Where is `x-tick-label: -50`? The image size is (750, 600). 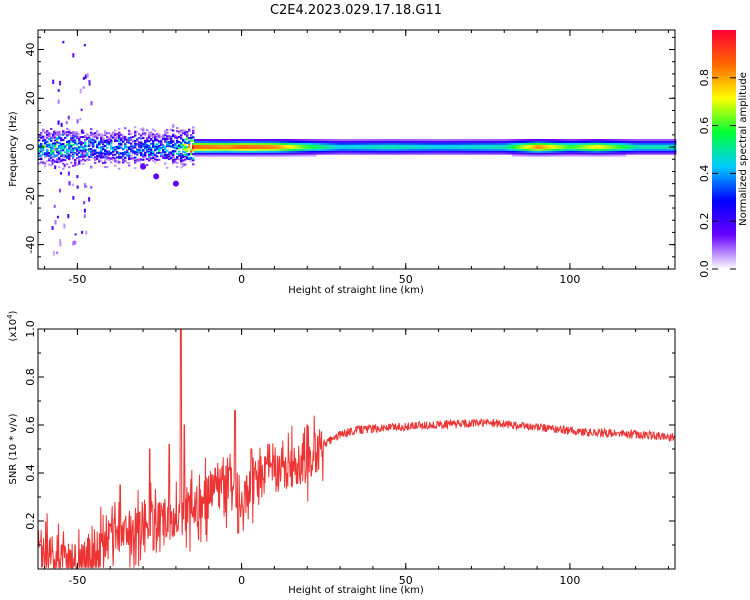 x-tick-label: -50 is located at coordinates (77, 580).